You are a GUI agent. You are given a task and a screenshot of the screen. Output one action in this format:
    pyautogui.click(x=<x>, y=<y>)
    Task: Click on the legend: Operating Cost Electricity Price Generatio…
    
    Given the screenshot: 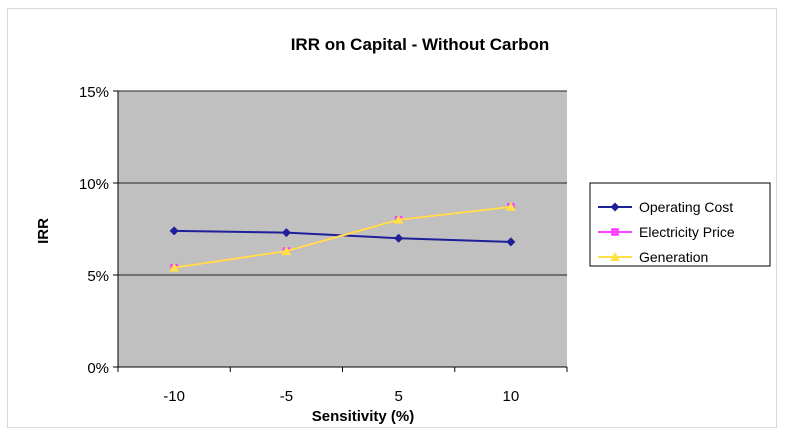 What is the action you would take?
    pyautogui.click(x=680, y=224)
    